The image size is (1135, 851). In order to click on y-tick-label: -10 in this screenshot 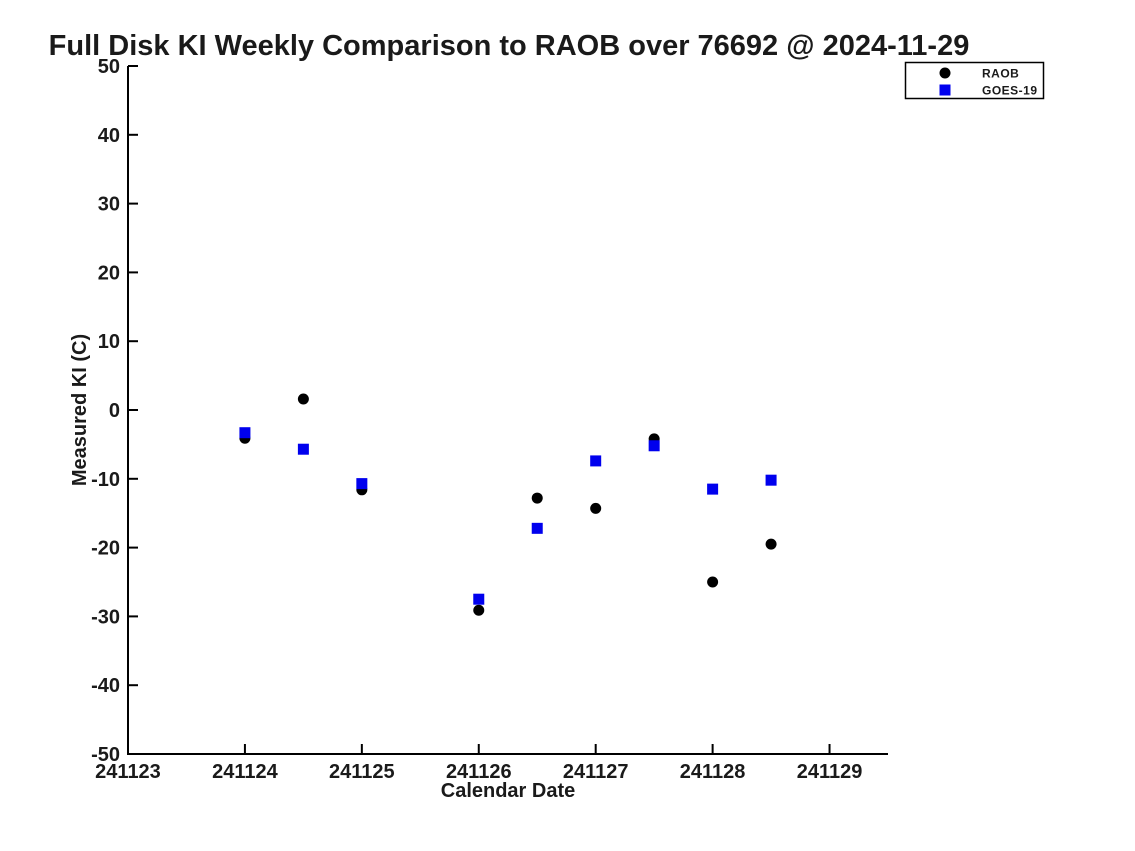, I will do `click(105, 480)`.